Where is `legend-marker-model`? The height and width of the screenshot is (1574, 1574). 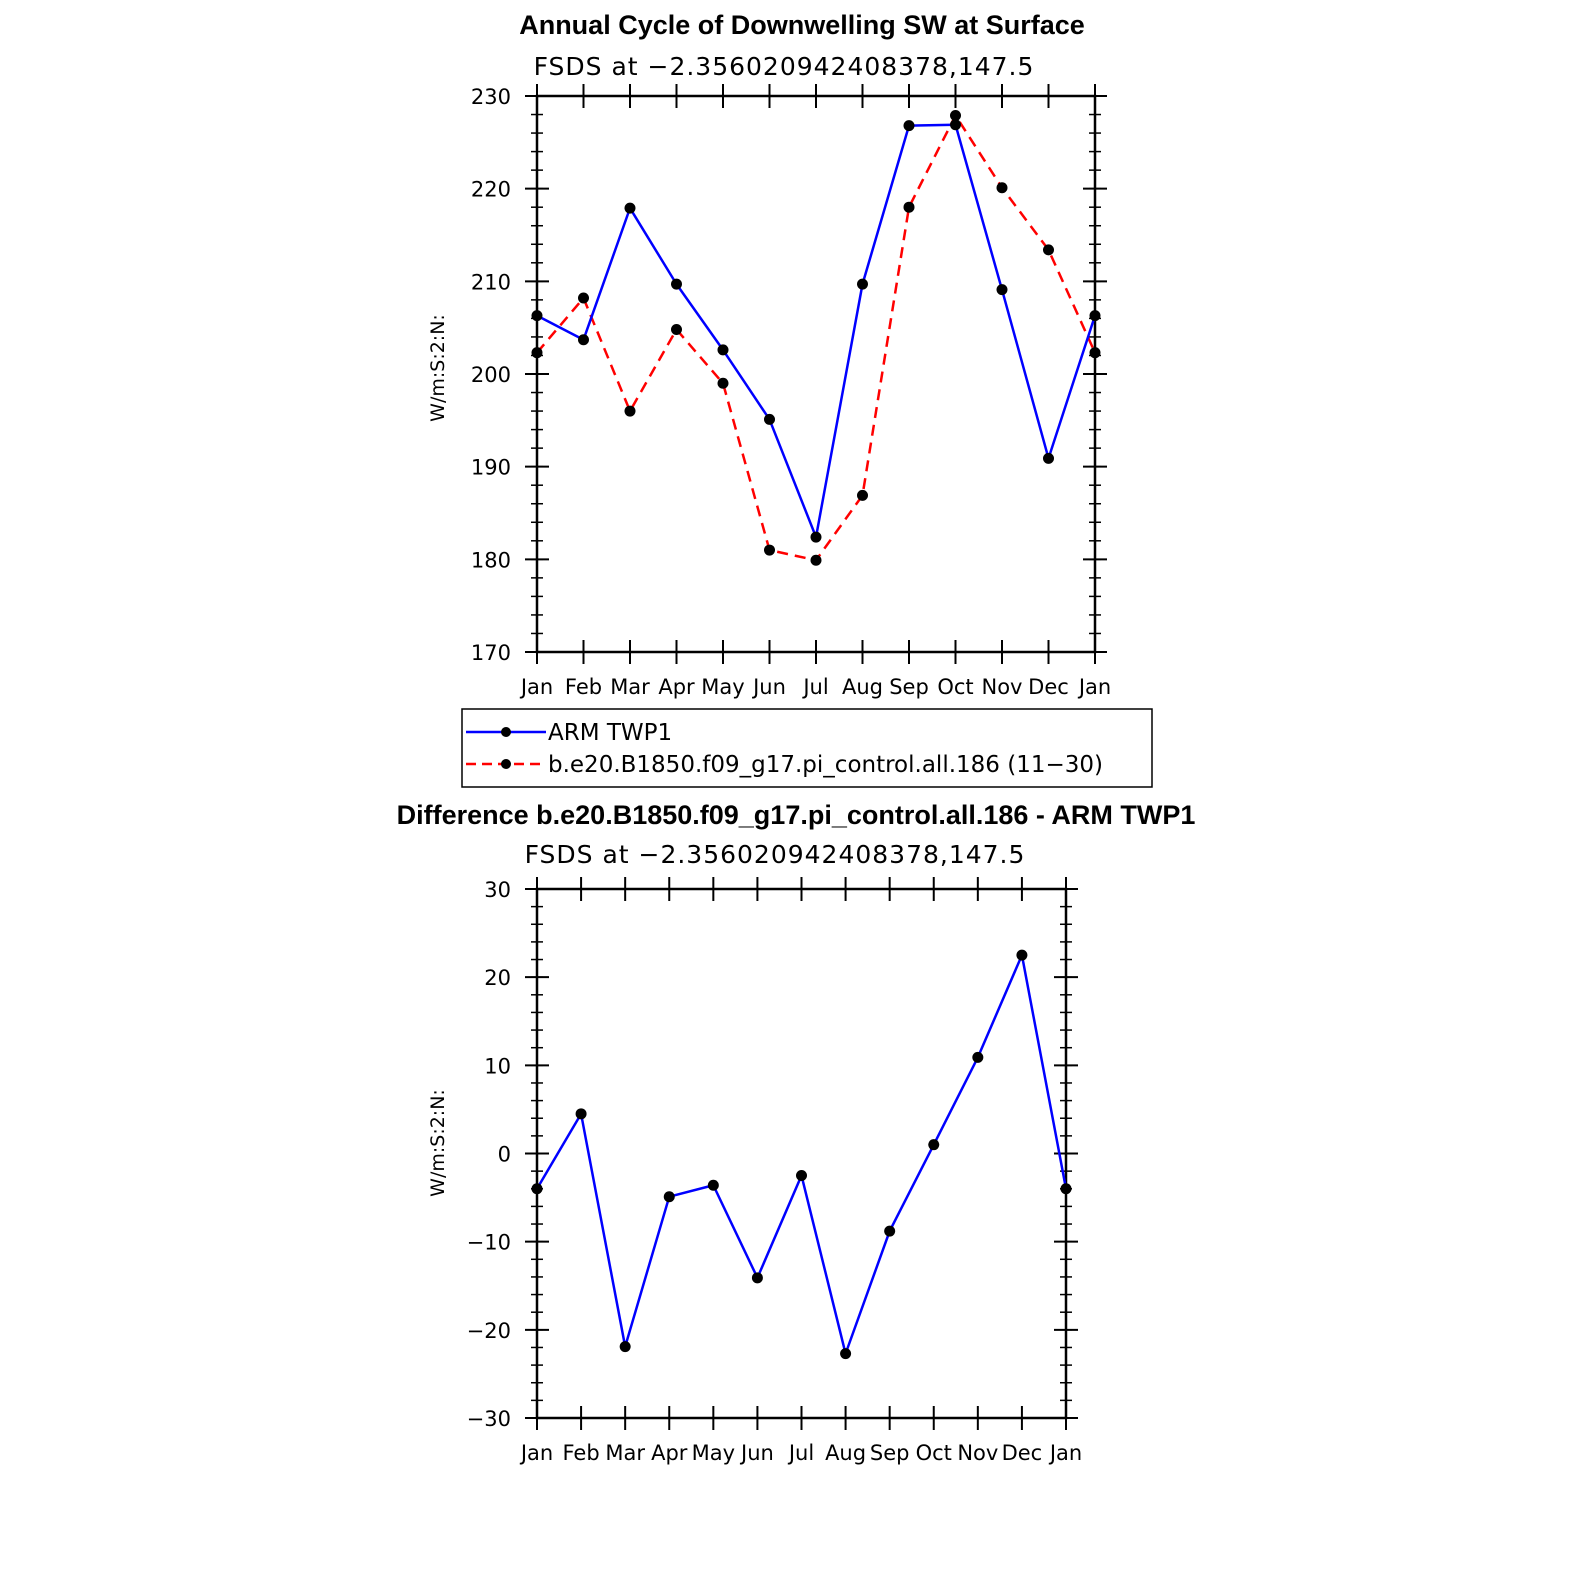 legend-marker-model is located at coordinates (506, 764).